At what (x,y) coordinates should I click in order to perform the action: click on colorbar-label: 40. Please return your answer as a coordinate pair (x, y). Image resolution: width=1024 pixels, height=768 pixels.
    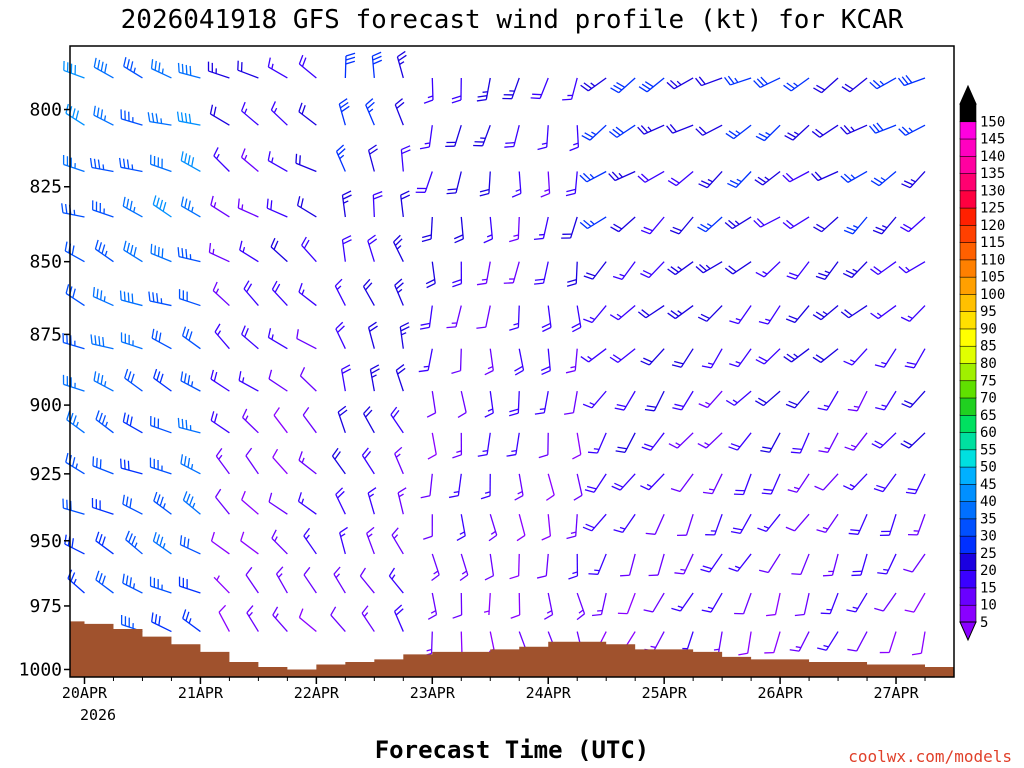
    Looking at the image, I should click on (988, 502).